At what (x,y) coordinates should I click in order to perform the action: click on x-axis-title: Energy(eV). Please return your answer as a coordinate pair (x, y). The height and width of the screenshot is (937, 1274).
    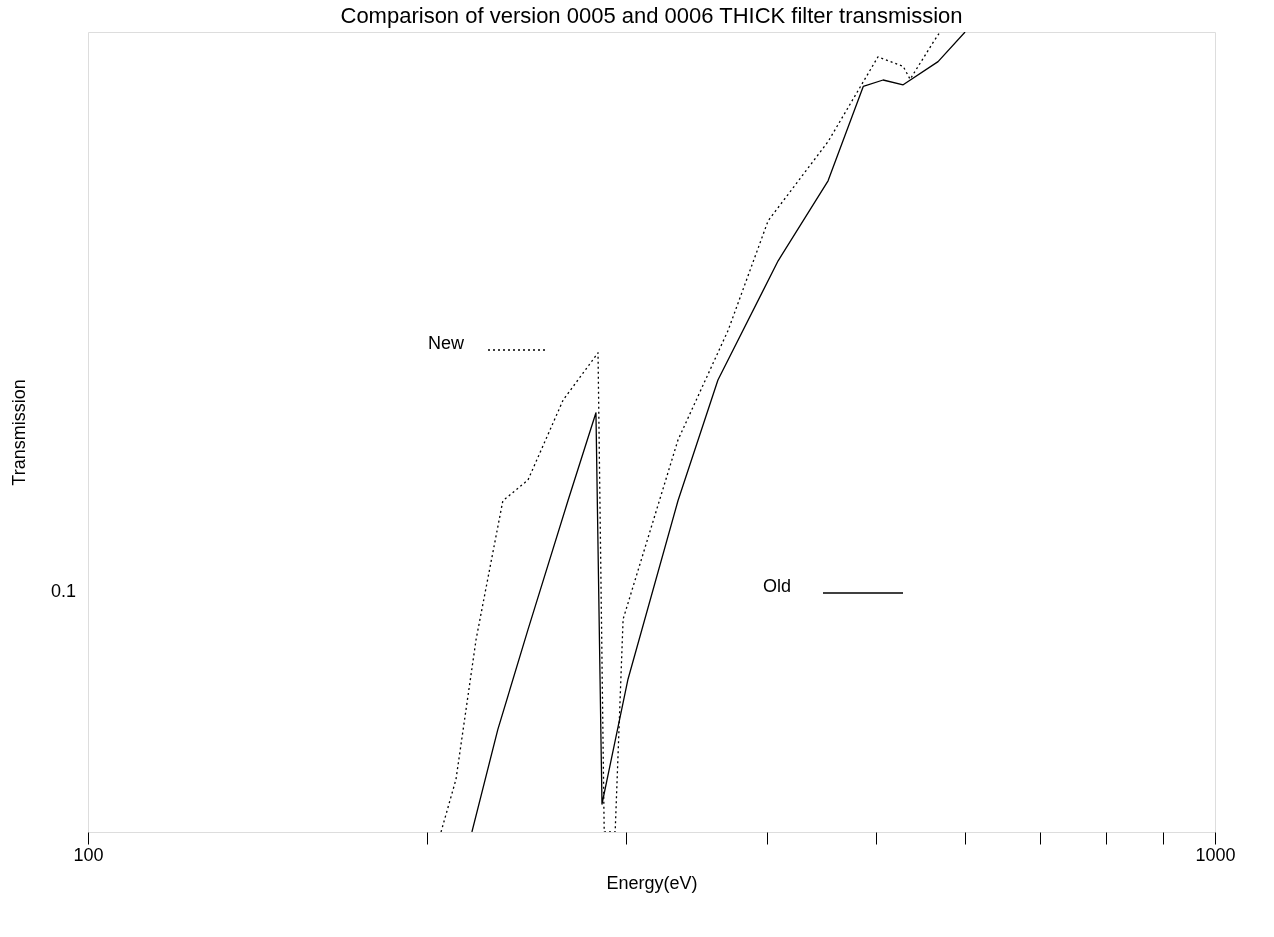
    Looking at the image, I should click on (652, 882).